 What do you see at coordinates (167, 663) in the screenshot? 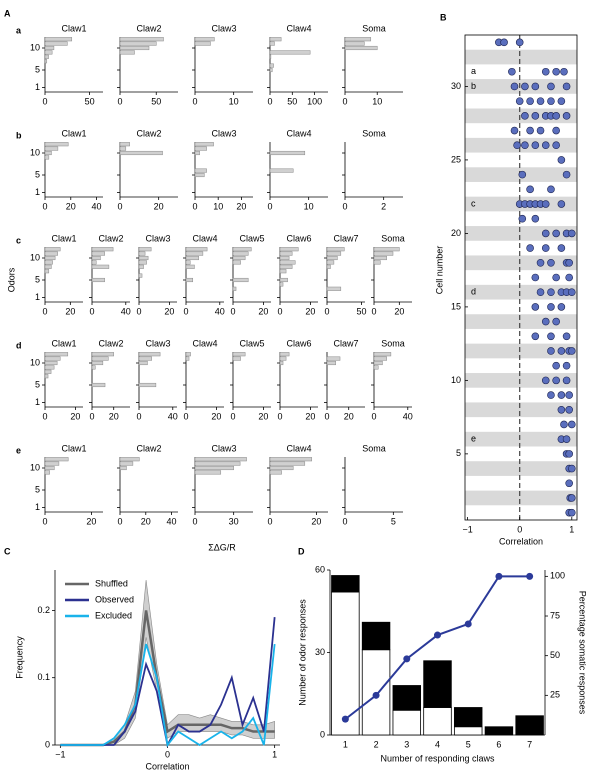
I see `confidence-band` at bounding box center [167, 663].